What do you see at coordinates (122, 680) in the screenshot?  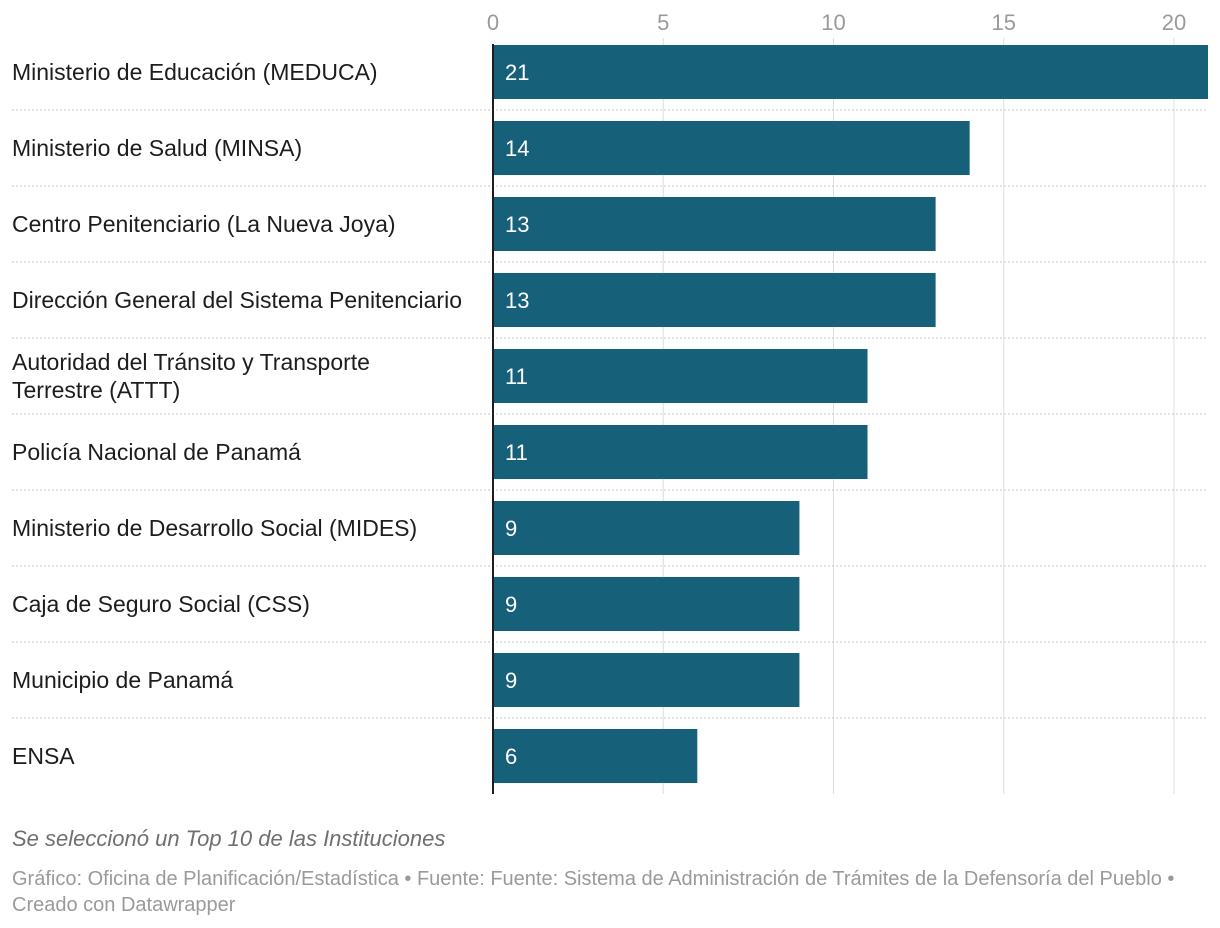 I see `category-label: Municipio de Panamá` at bounding box center [122, 680].